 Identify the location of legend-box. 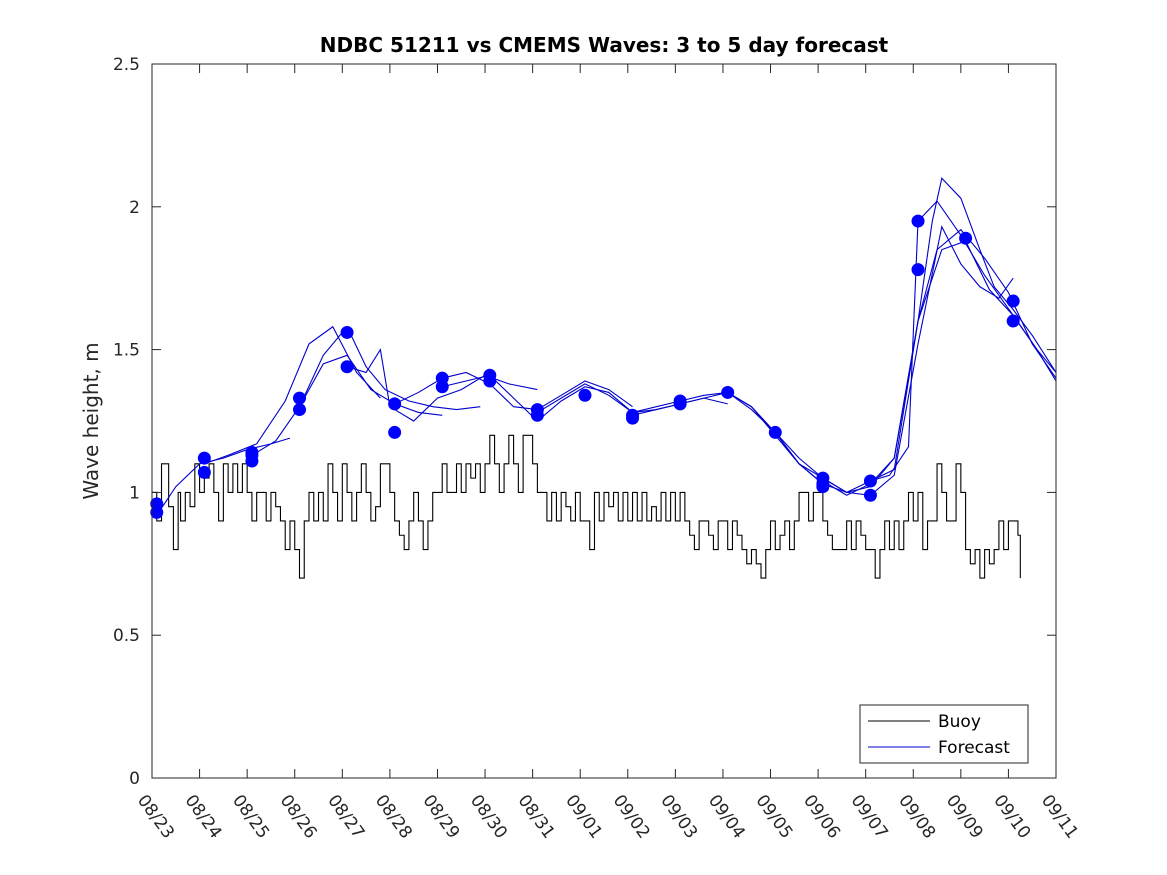
(944, 734).